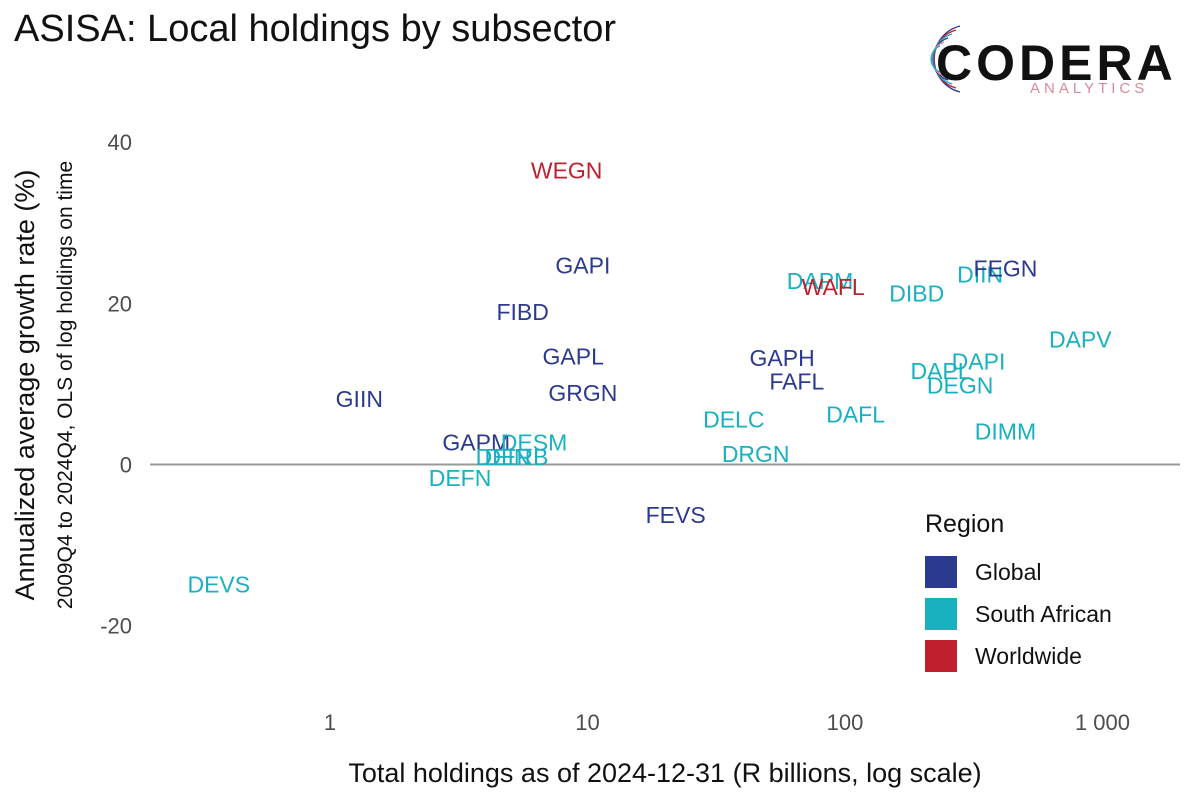  What do you see at coordinates (916, 294) in the screenshot?
I see `point-label: DIBD` at bounding box center [916, 294].